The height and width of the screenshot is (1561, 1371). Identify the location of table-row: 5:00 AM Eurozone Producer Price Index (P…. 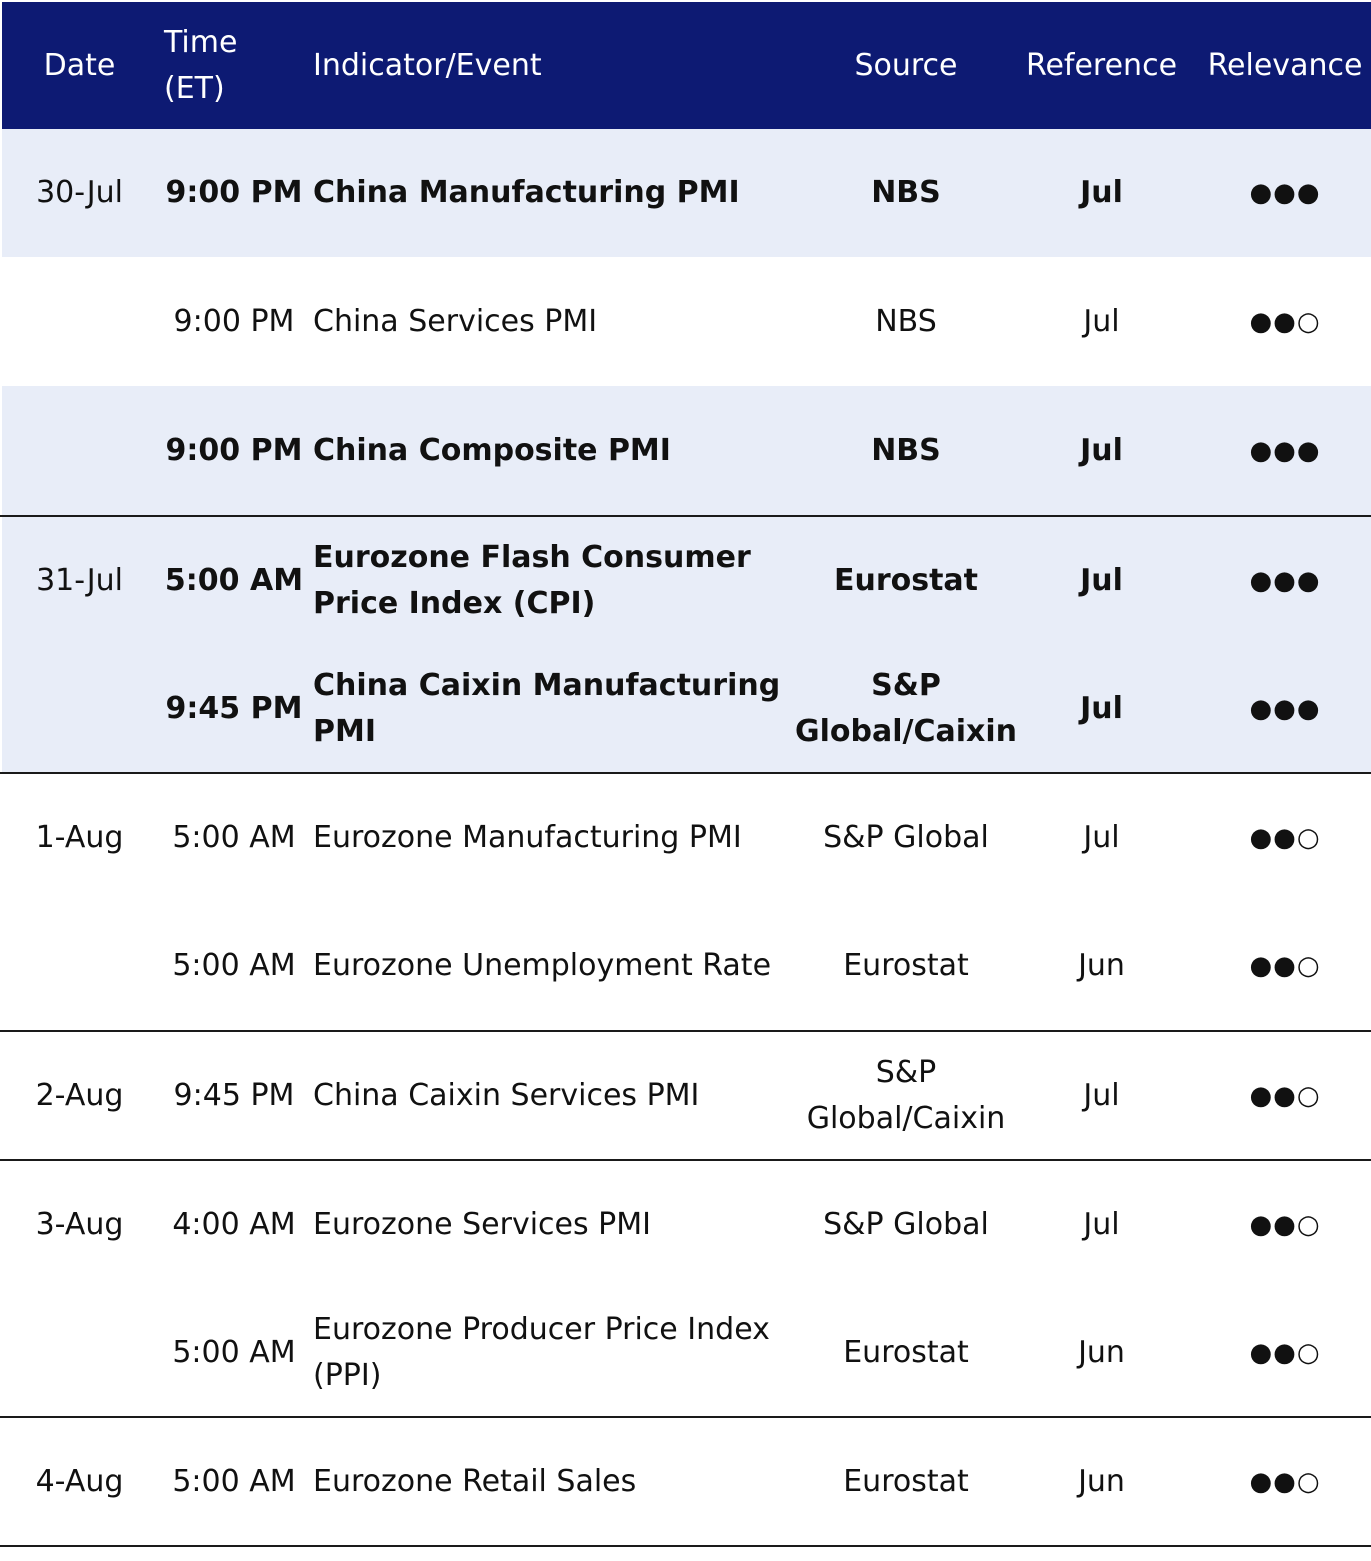
(686, 1352).